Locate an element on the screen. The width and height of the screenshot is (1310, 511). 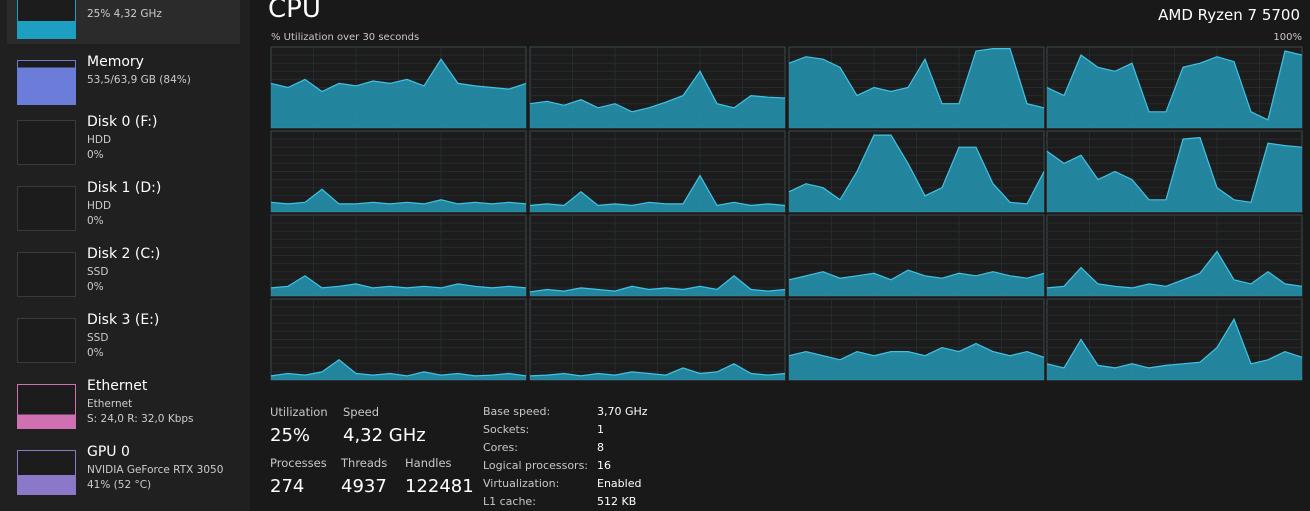
item-name: Ethernet is located at coordinates (117, 386).